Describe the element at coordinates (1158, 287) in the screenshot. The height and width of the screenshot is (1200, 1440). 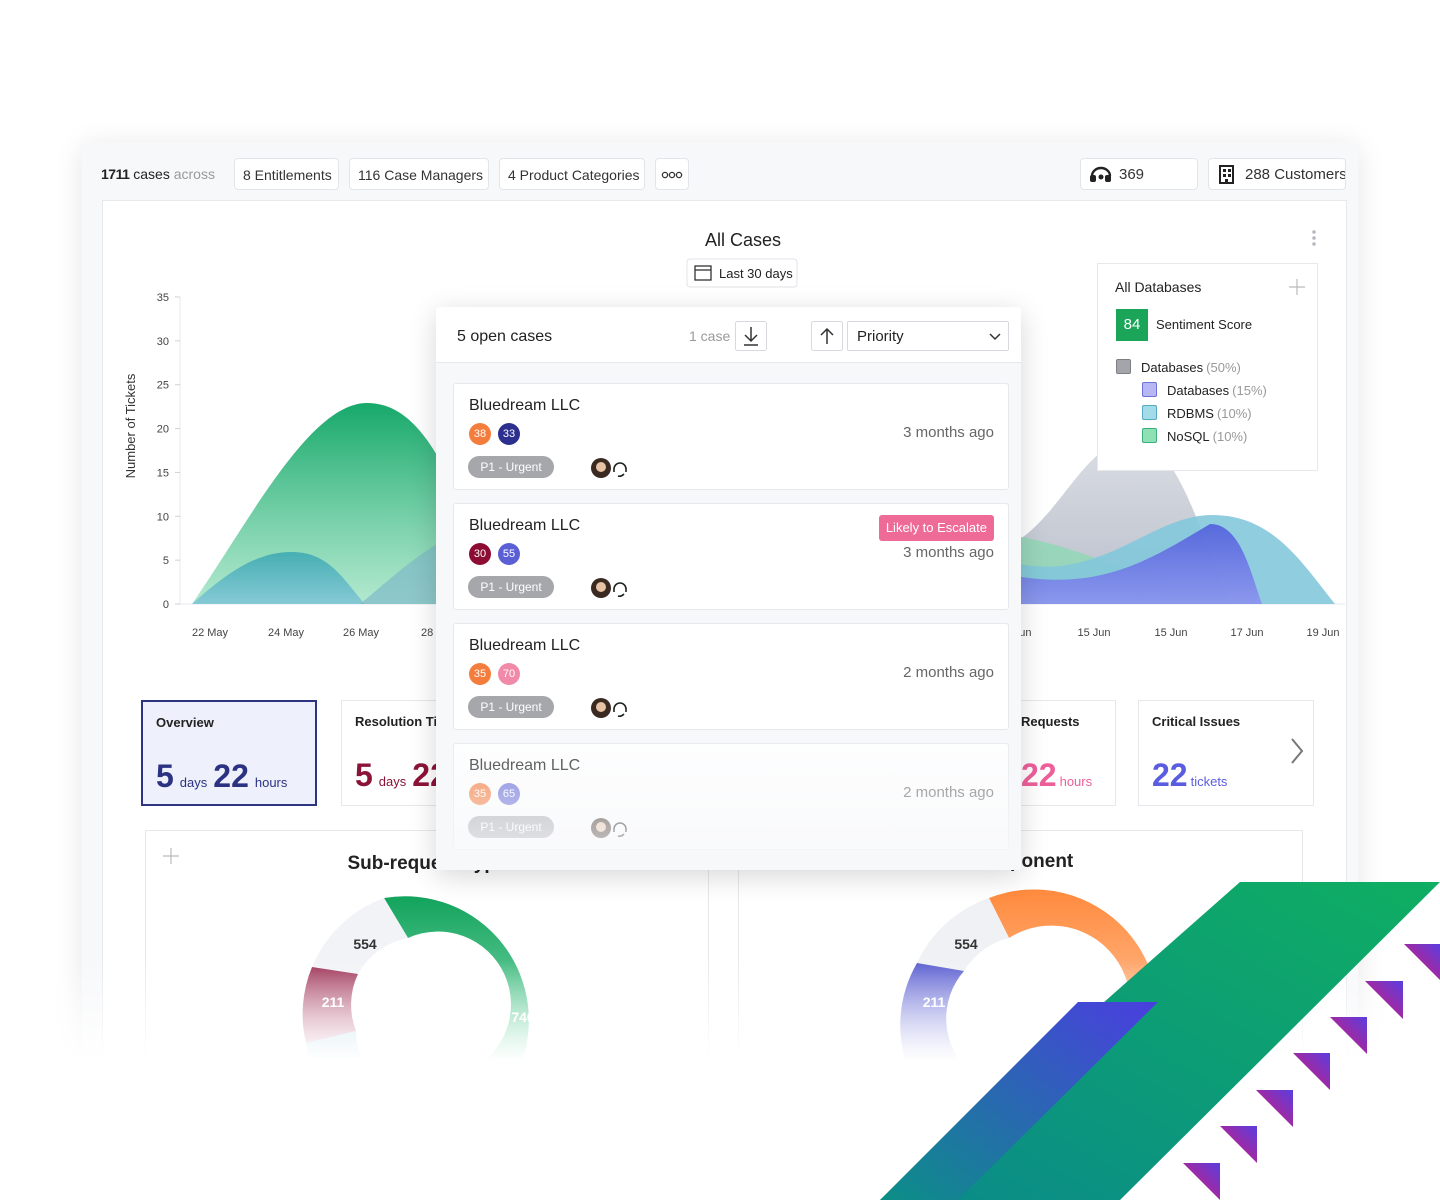
I see `legend-title: All Databases` at that location.